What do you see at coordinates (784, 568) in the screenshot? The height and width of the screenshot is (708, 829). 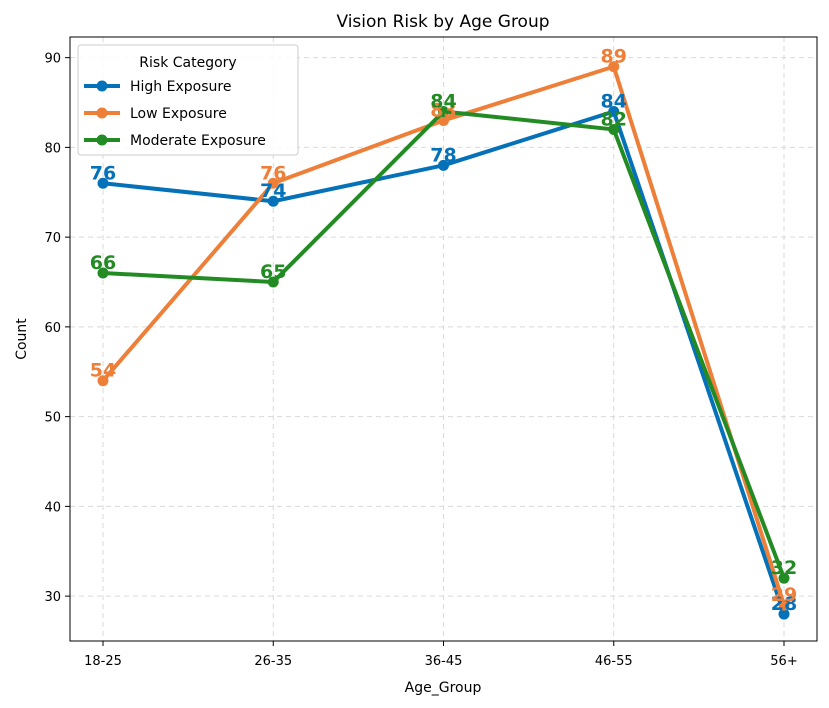 I see `data-label: 32` at bounding box center [784, 568].